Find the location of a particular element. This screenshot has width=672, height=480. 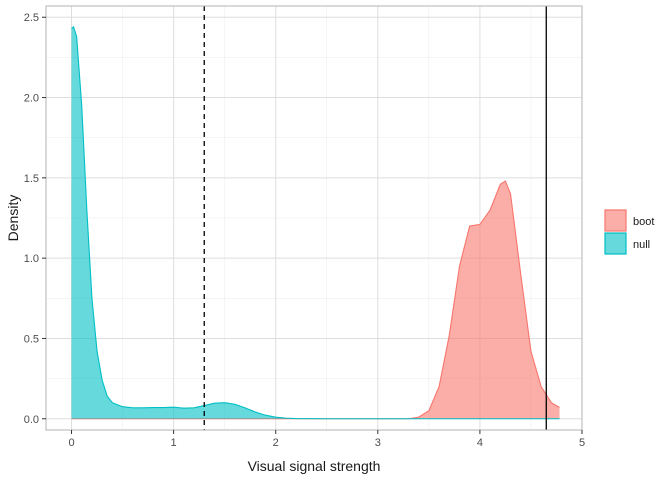

y-tick-label: 0.0 is located at coordinates (31, 420).